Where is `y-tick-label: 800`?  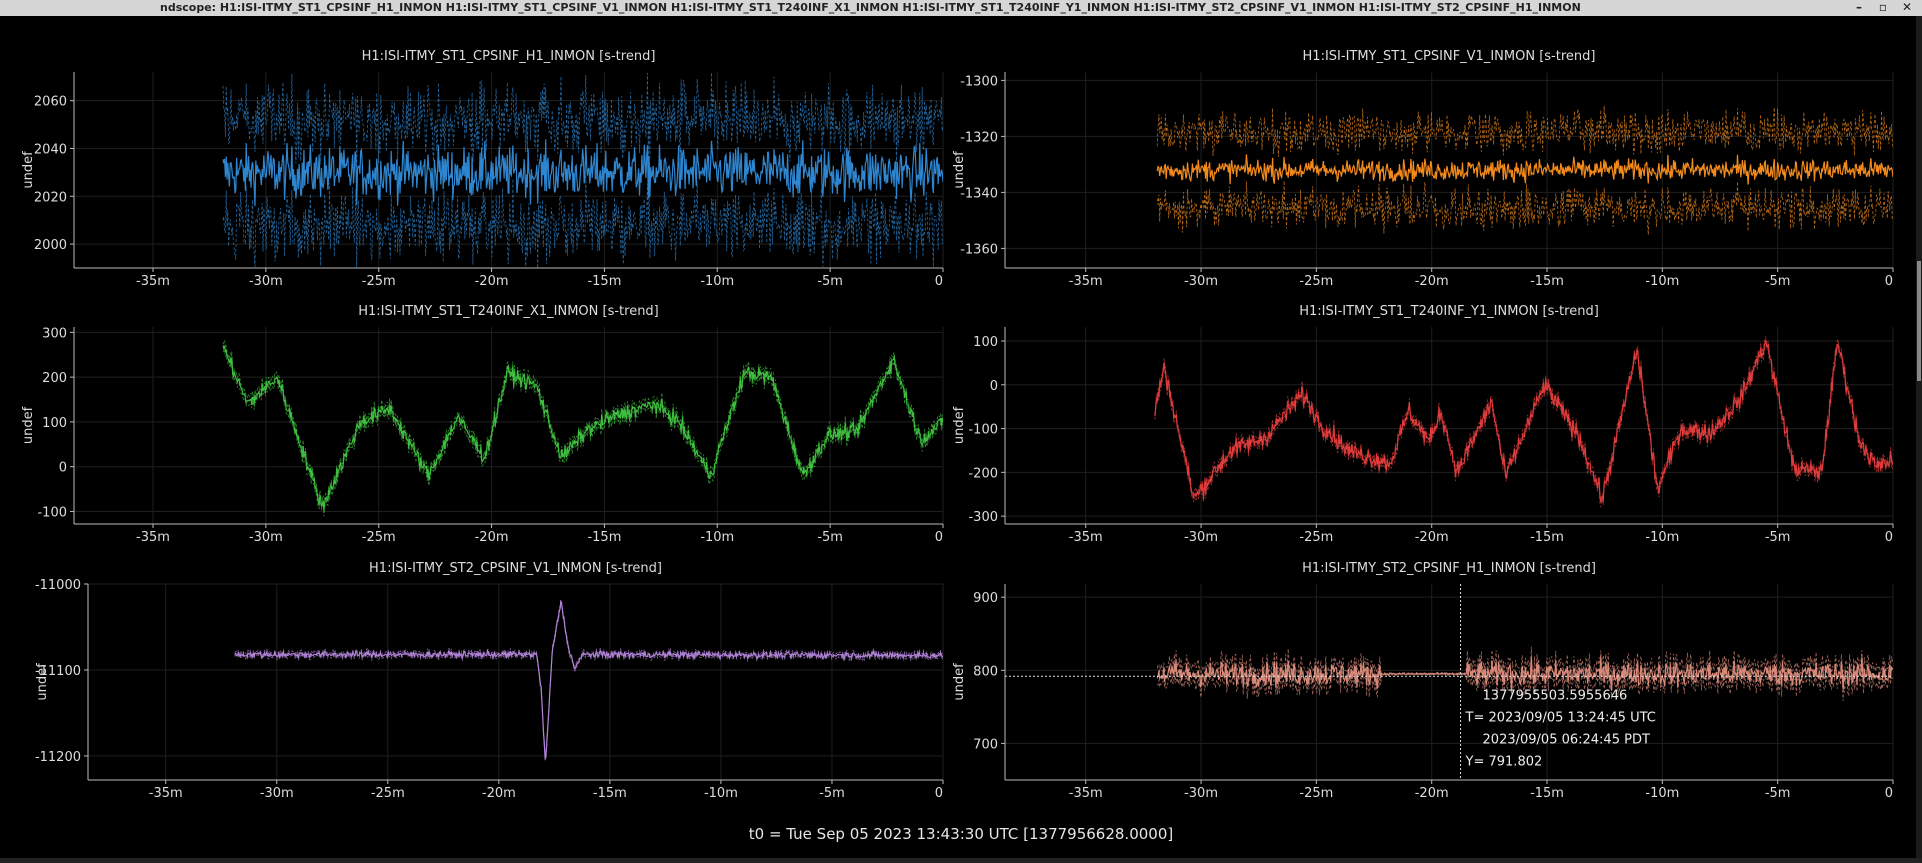 y-tick-label: 800 is located at coordinates (985, 671).